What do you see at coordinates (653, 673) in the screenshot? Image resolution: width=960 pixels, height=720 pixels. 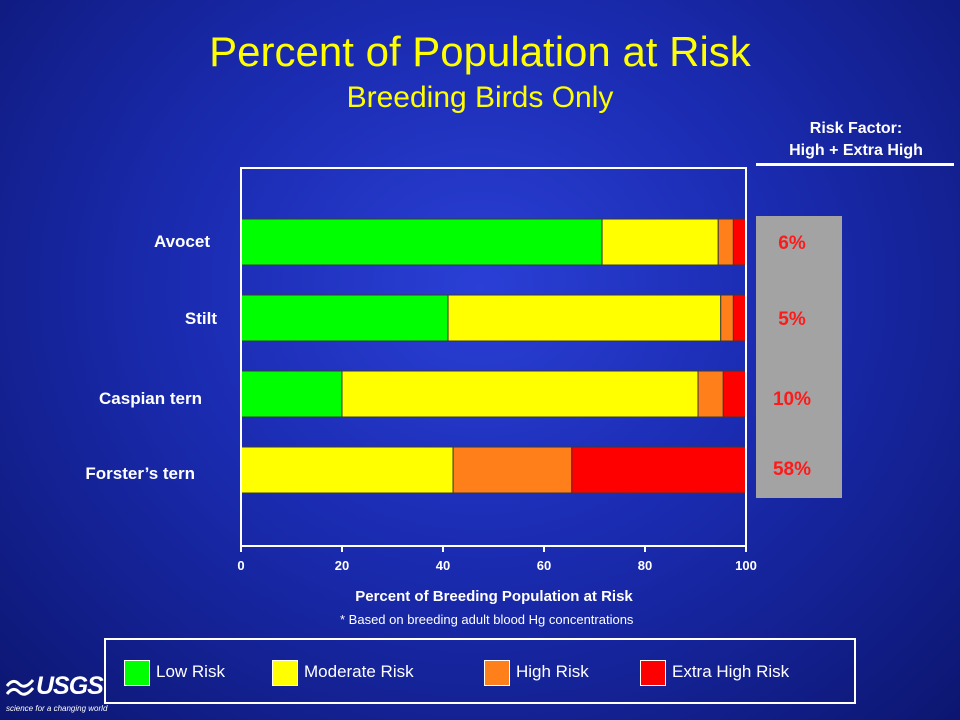 I see `legend-swatch-extra-high-risk` at bounding box center [653, 673].